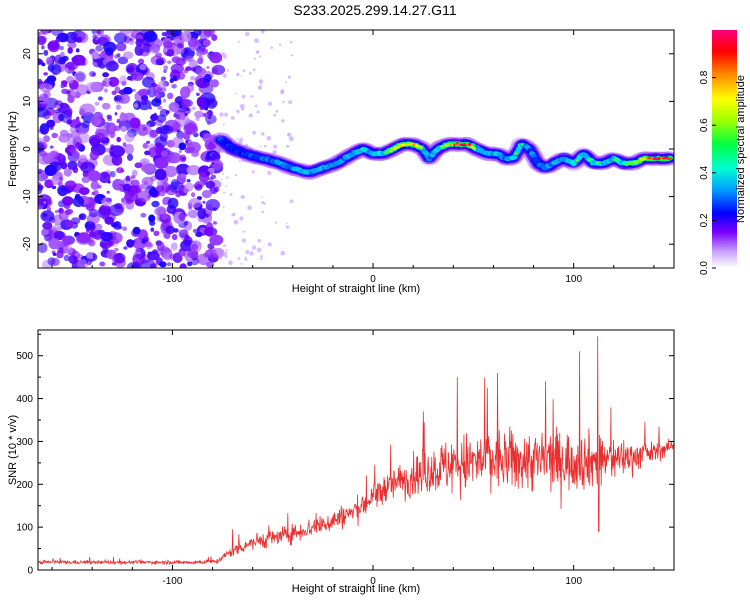 This screenshot has width=750, height=600. What do you see at coordinates (27, 54) in the screenshot?
I see `y-tick-label: 20` at bounding box center [27, 54].